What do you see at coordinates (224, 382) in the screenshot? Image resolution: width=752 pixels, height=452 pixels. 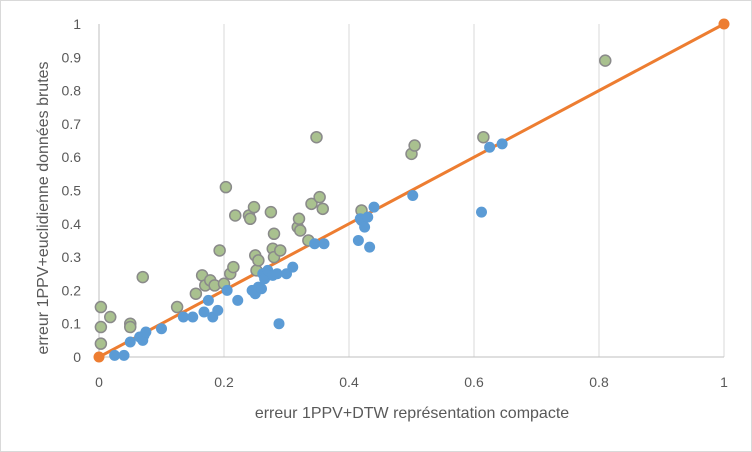 I see `x-tick-label: 0.2` at bounding box center [224, 382].